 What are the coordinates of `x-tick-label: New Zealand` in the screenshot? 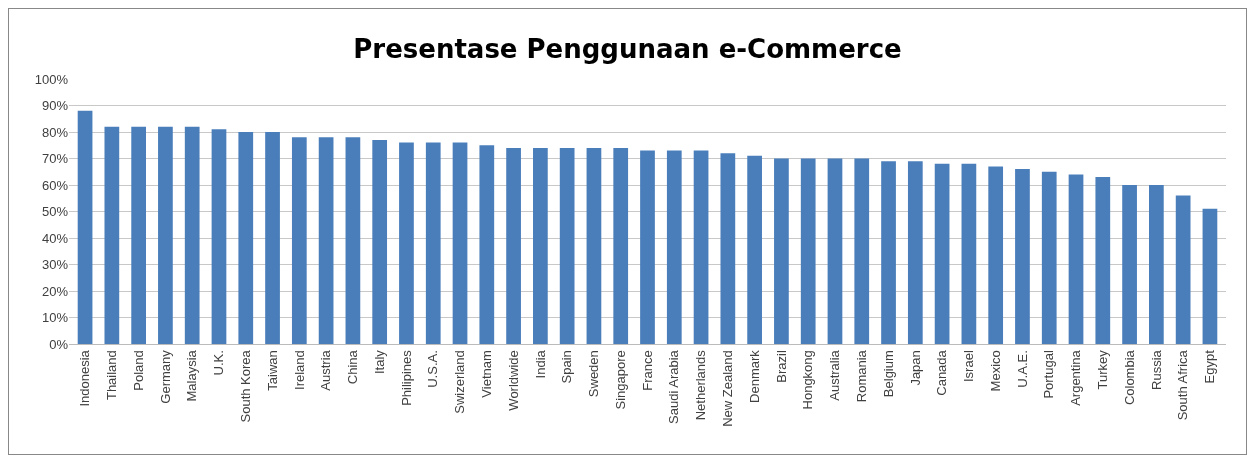 It's located at (728, 388).